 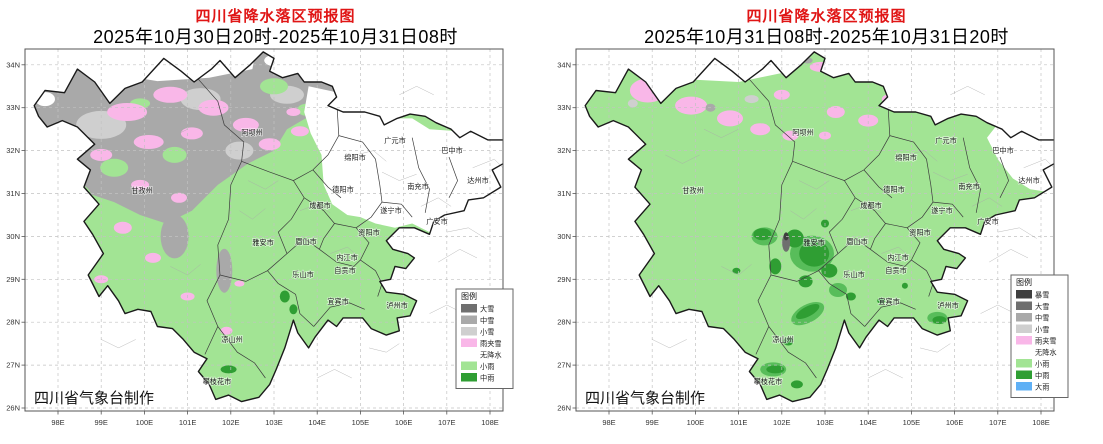 What do you see at coordinates (1024, 282) in the screenshot?
I see `legend-title: 图例` at bounding box center [1024, 282].